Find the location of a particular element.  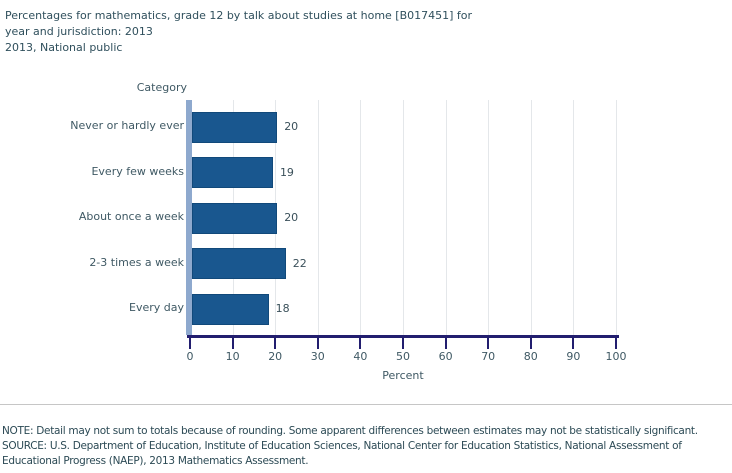

x-axis-tick-label: 30 is located at coordinates (317, 356).